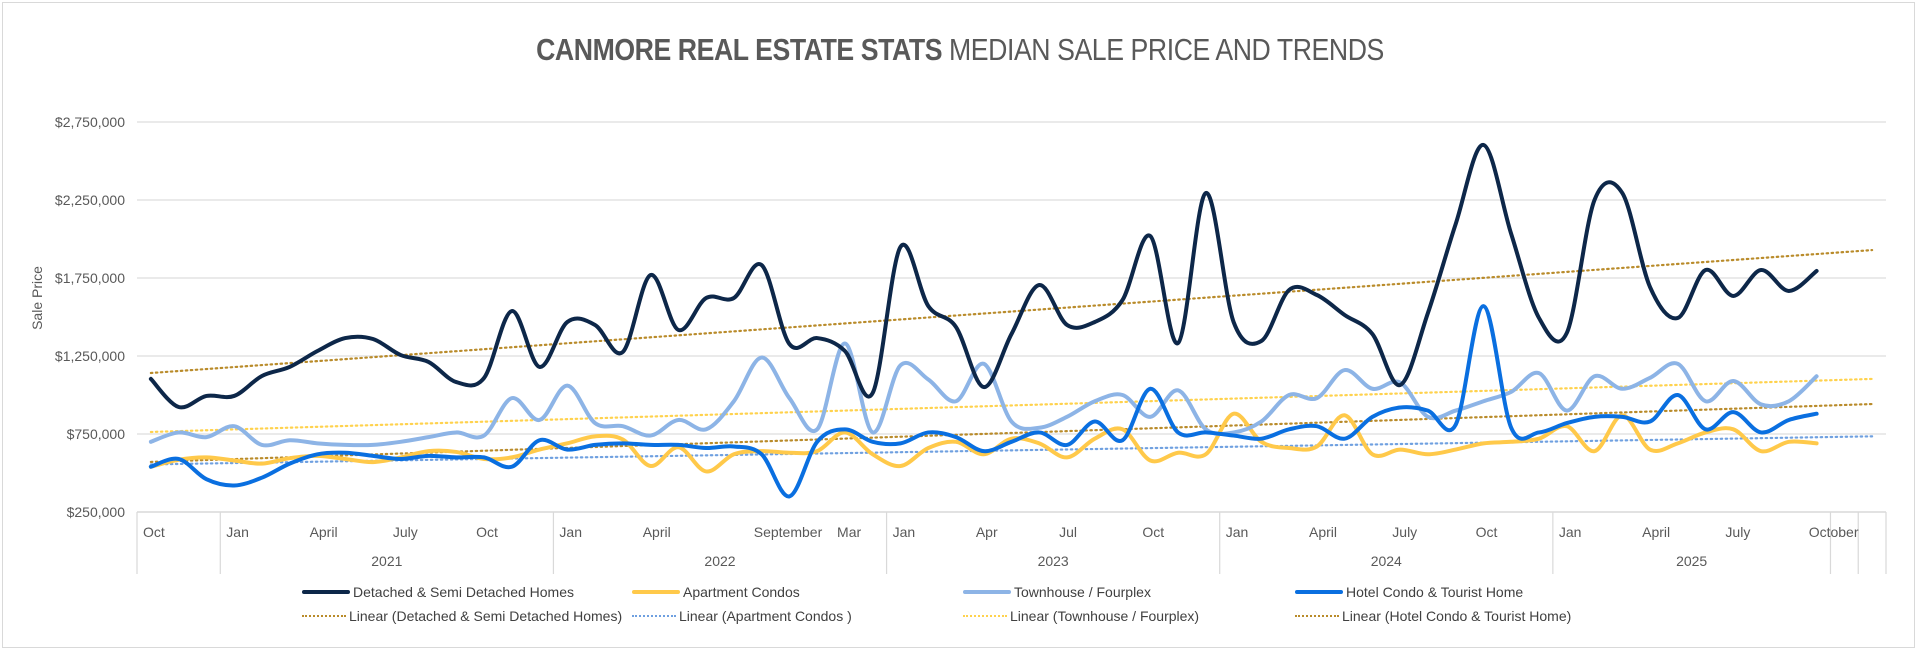 The width and height of the screenshot is (1920, 653). What do you see at coordinates (719, 561) in the screenshot?
I see `x-year-label: 2022` at bounding box center [719, 561].